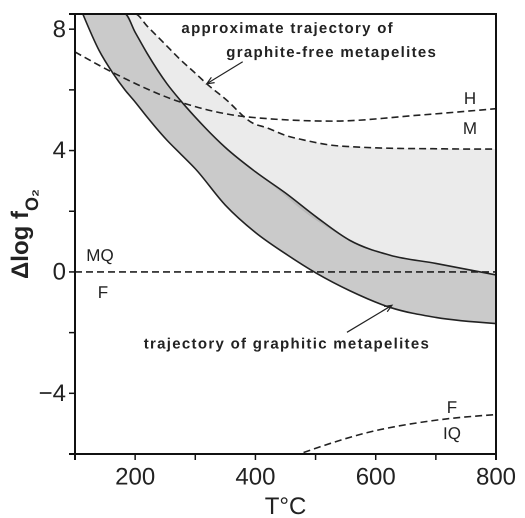  What do you see at coordinates (52, 393) in the screenshot?
I see `y-tick-label: −4` at bounding box center [52, 393].